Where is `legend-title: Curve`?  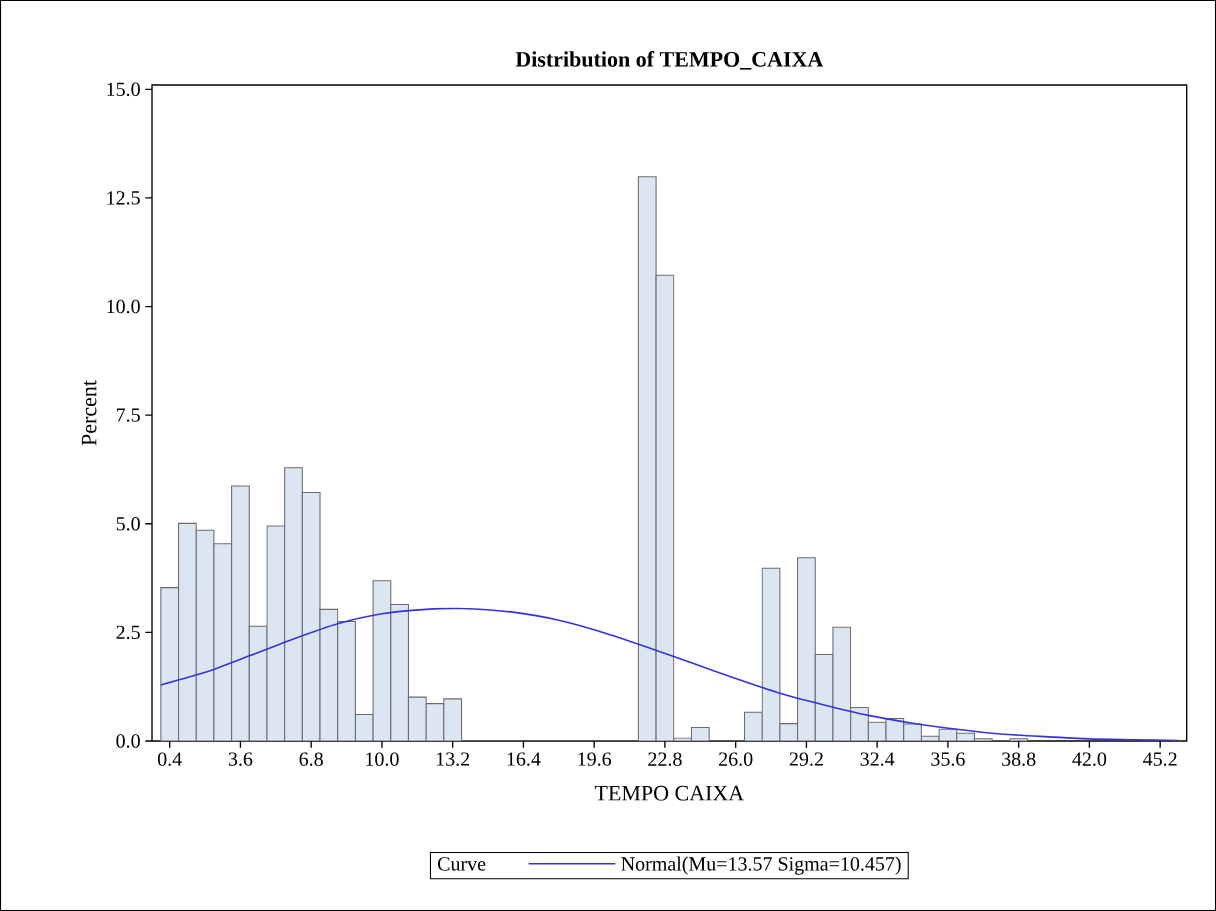
legend-title: Curve is located at coordinates (461, 864).